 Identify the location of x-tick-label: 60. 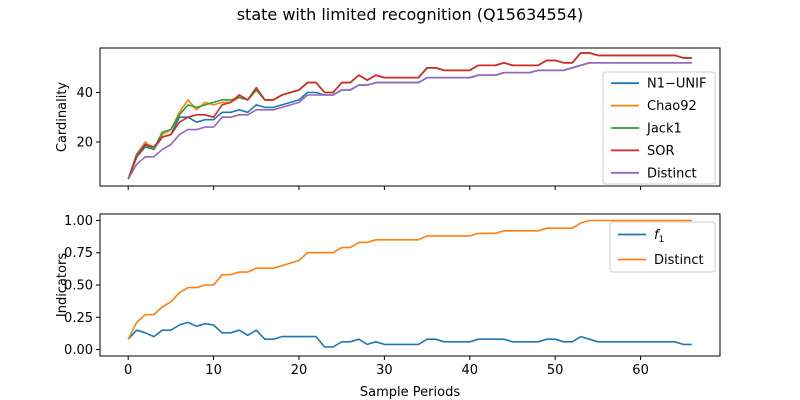
(640, 370).